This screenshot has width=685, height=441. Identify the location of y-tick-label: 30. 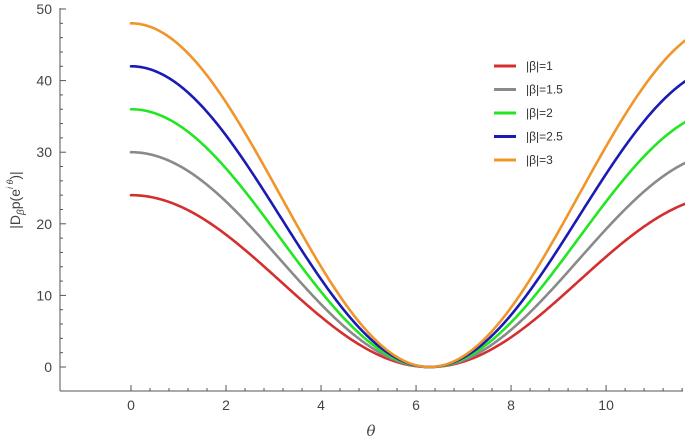
(44, 152).